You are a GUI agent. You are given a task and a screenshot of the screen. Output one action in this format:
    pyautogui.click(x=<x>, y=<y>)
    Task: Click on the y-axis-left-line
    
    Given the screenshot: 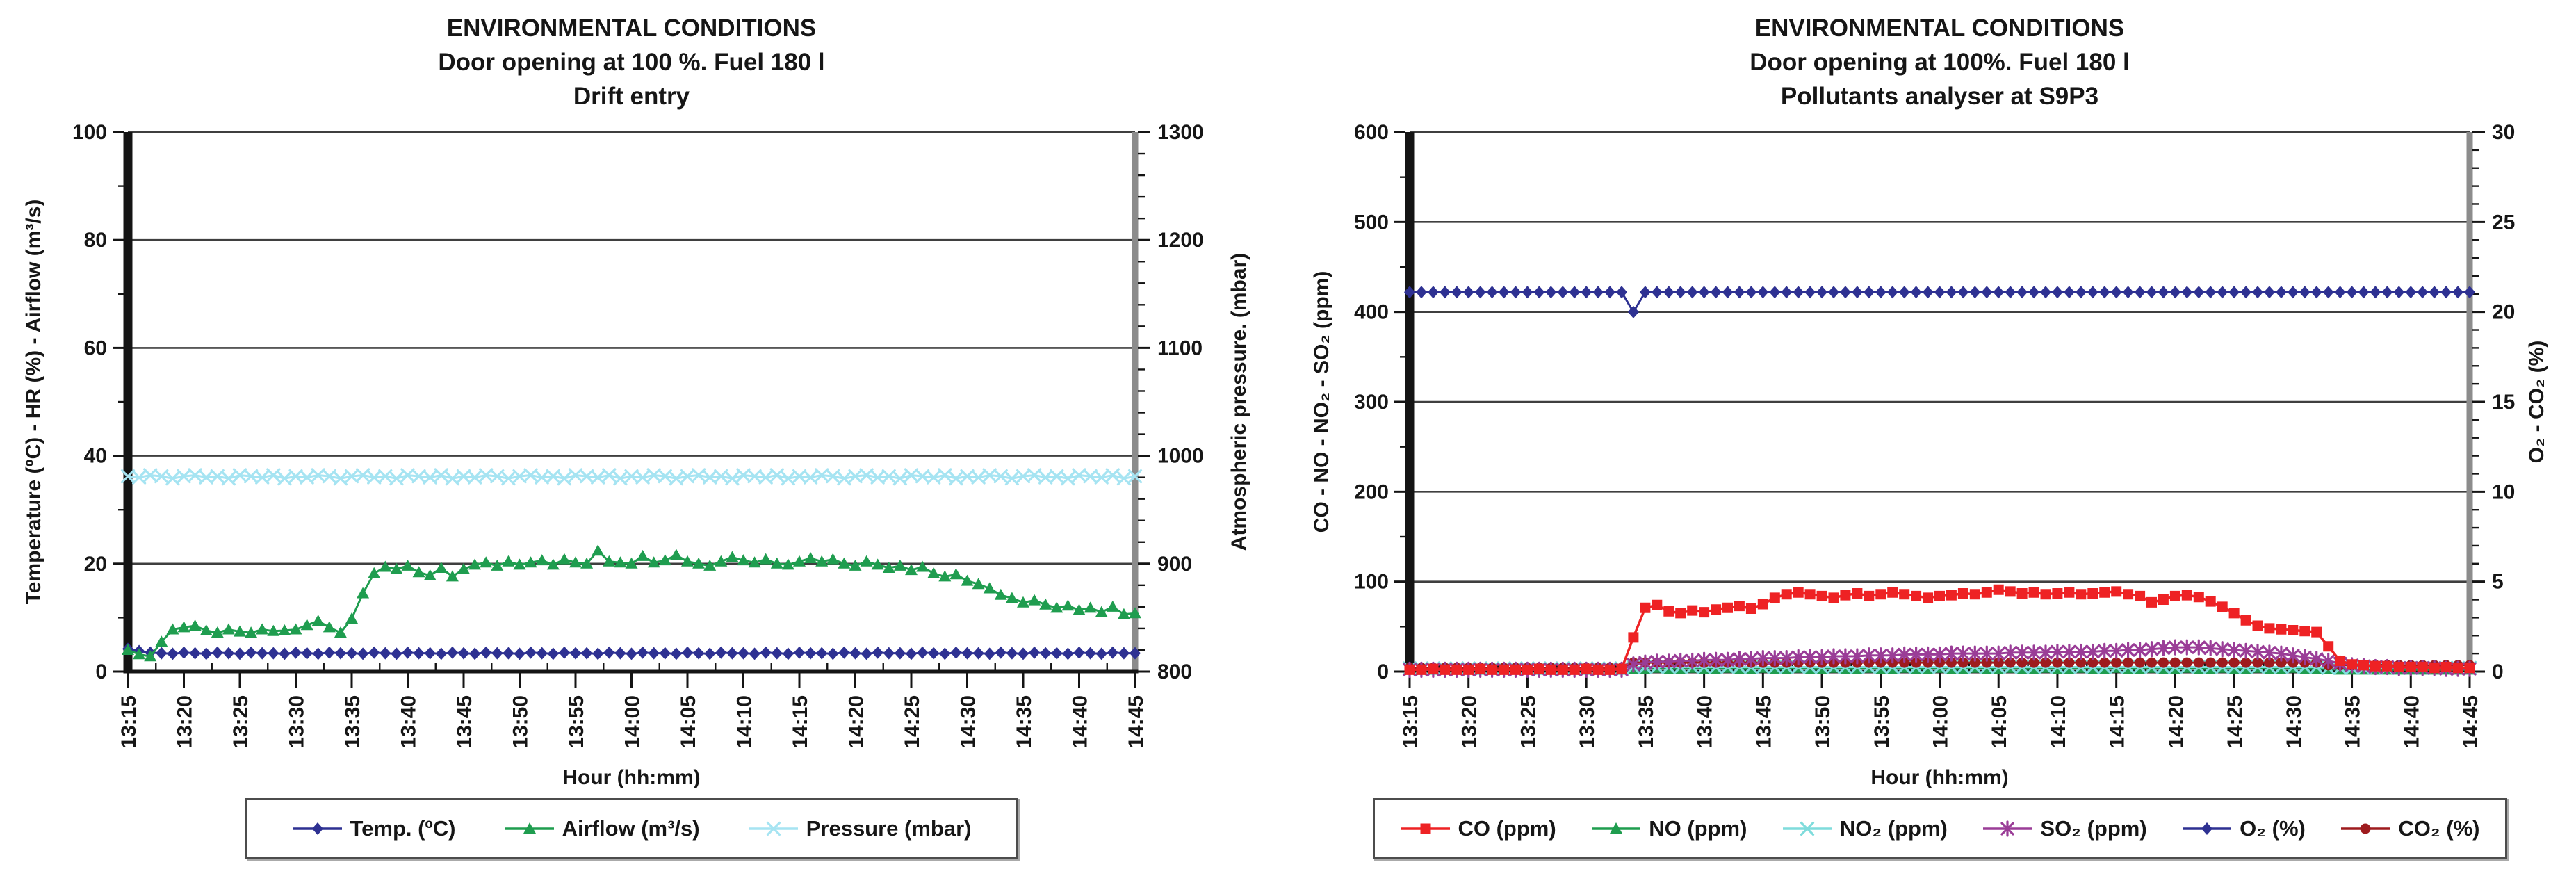 What is the action you would take?
    pyautogui.click(x=1410, y=402)
    